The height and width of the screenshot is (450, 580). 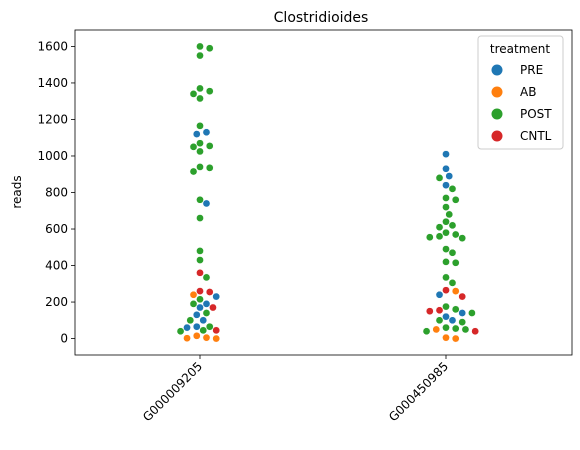 I want to click on y-axis-title: reads, so click(x=17, y=191).